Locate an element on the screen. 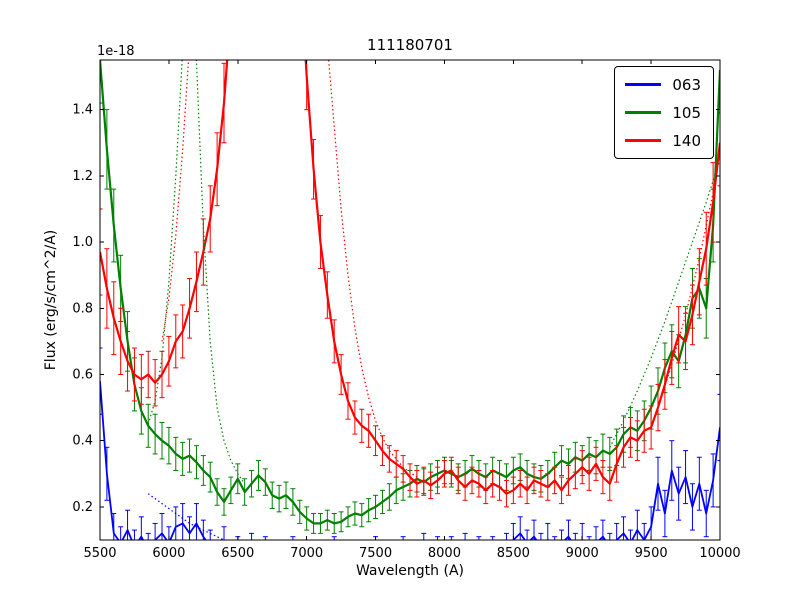 The height and width of the screenshot is (600, 800). x-tick-label: 9000 is located at coordinates (582, 553).